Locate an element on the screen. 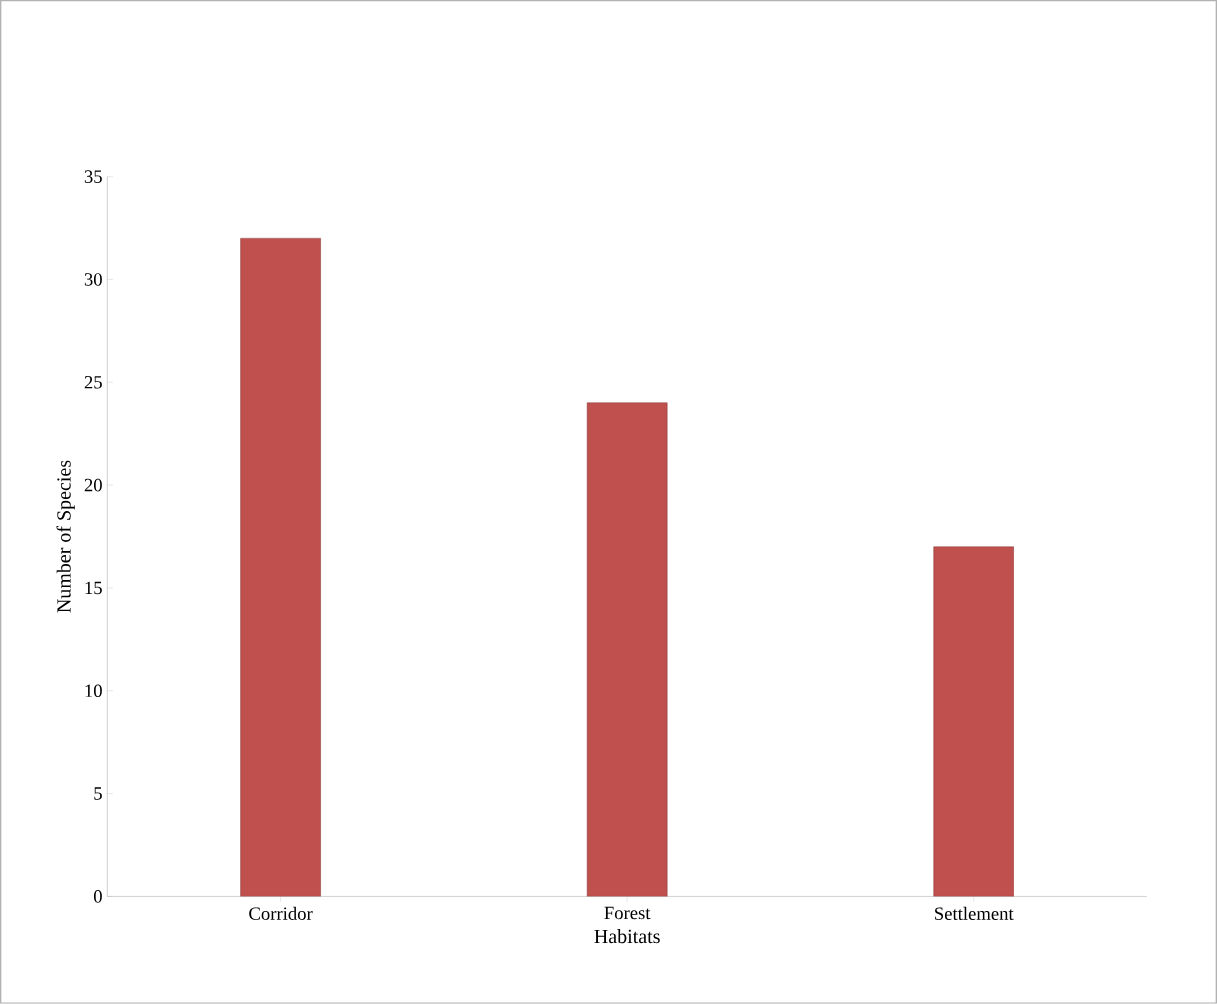  y-tick-label: 10 is located at coordinates (93, 691).